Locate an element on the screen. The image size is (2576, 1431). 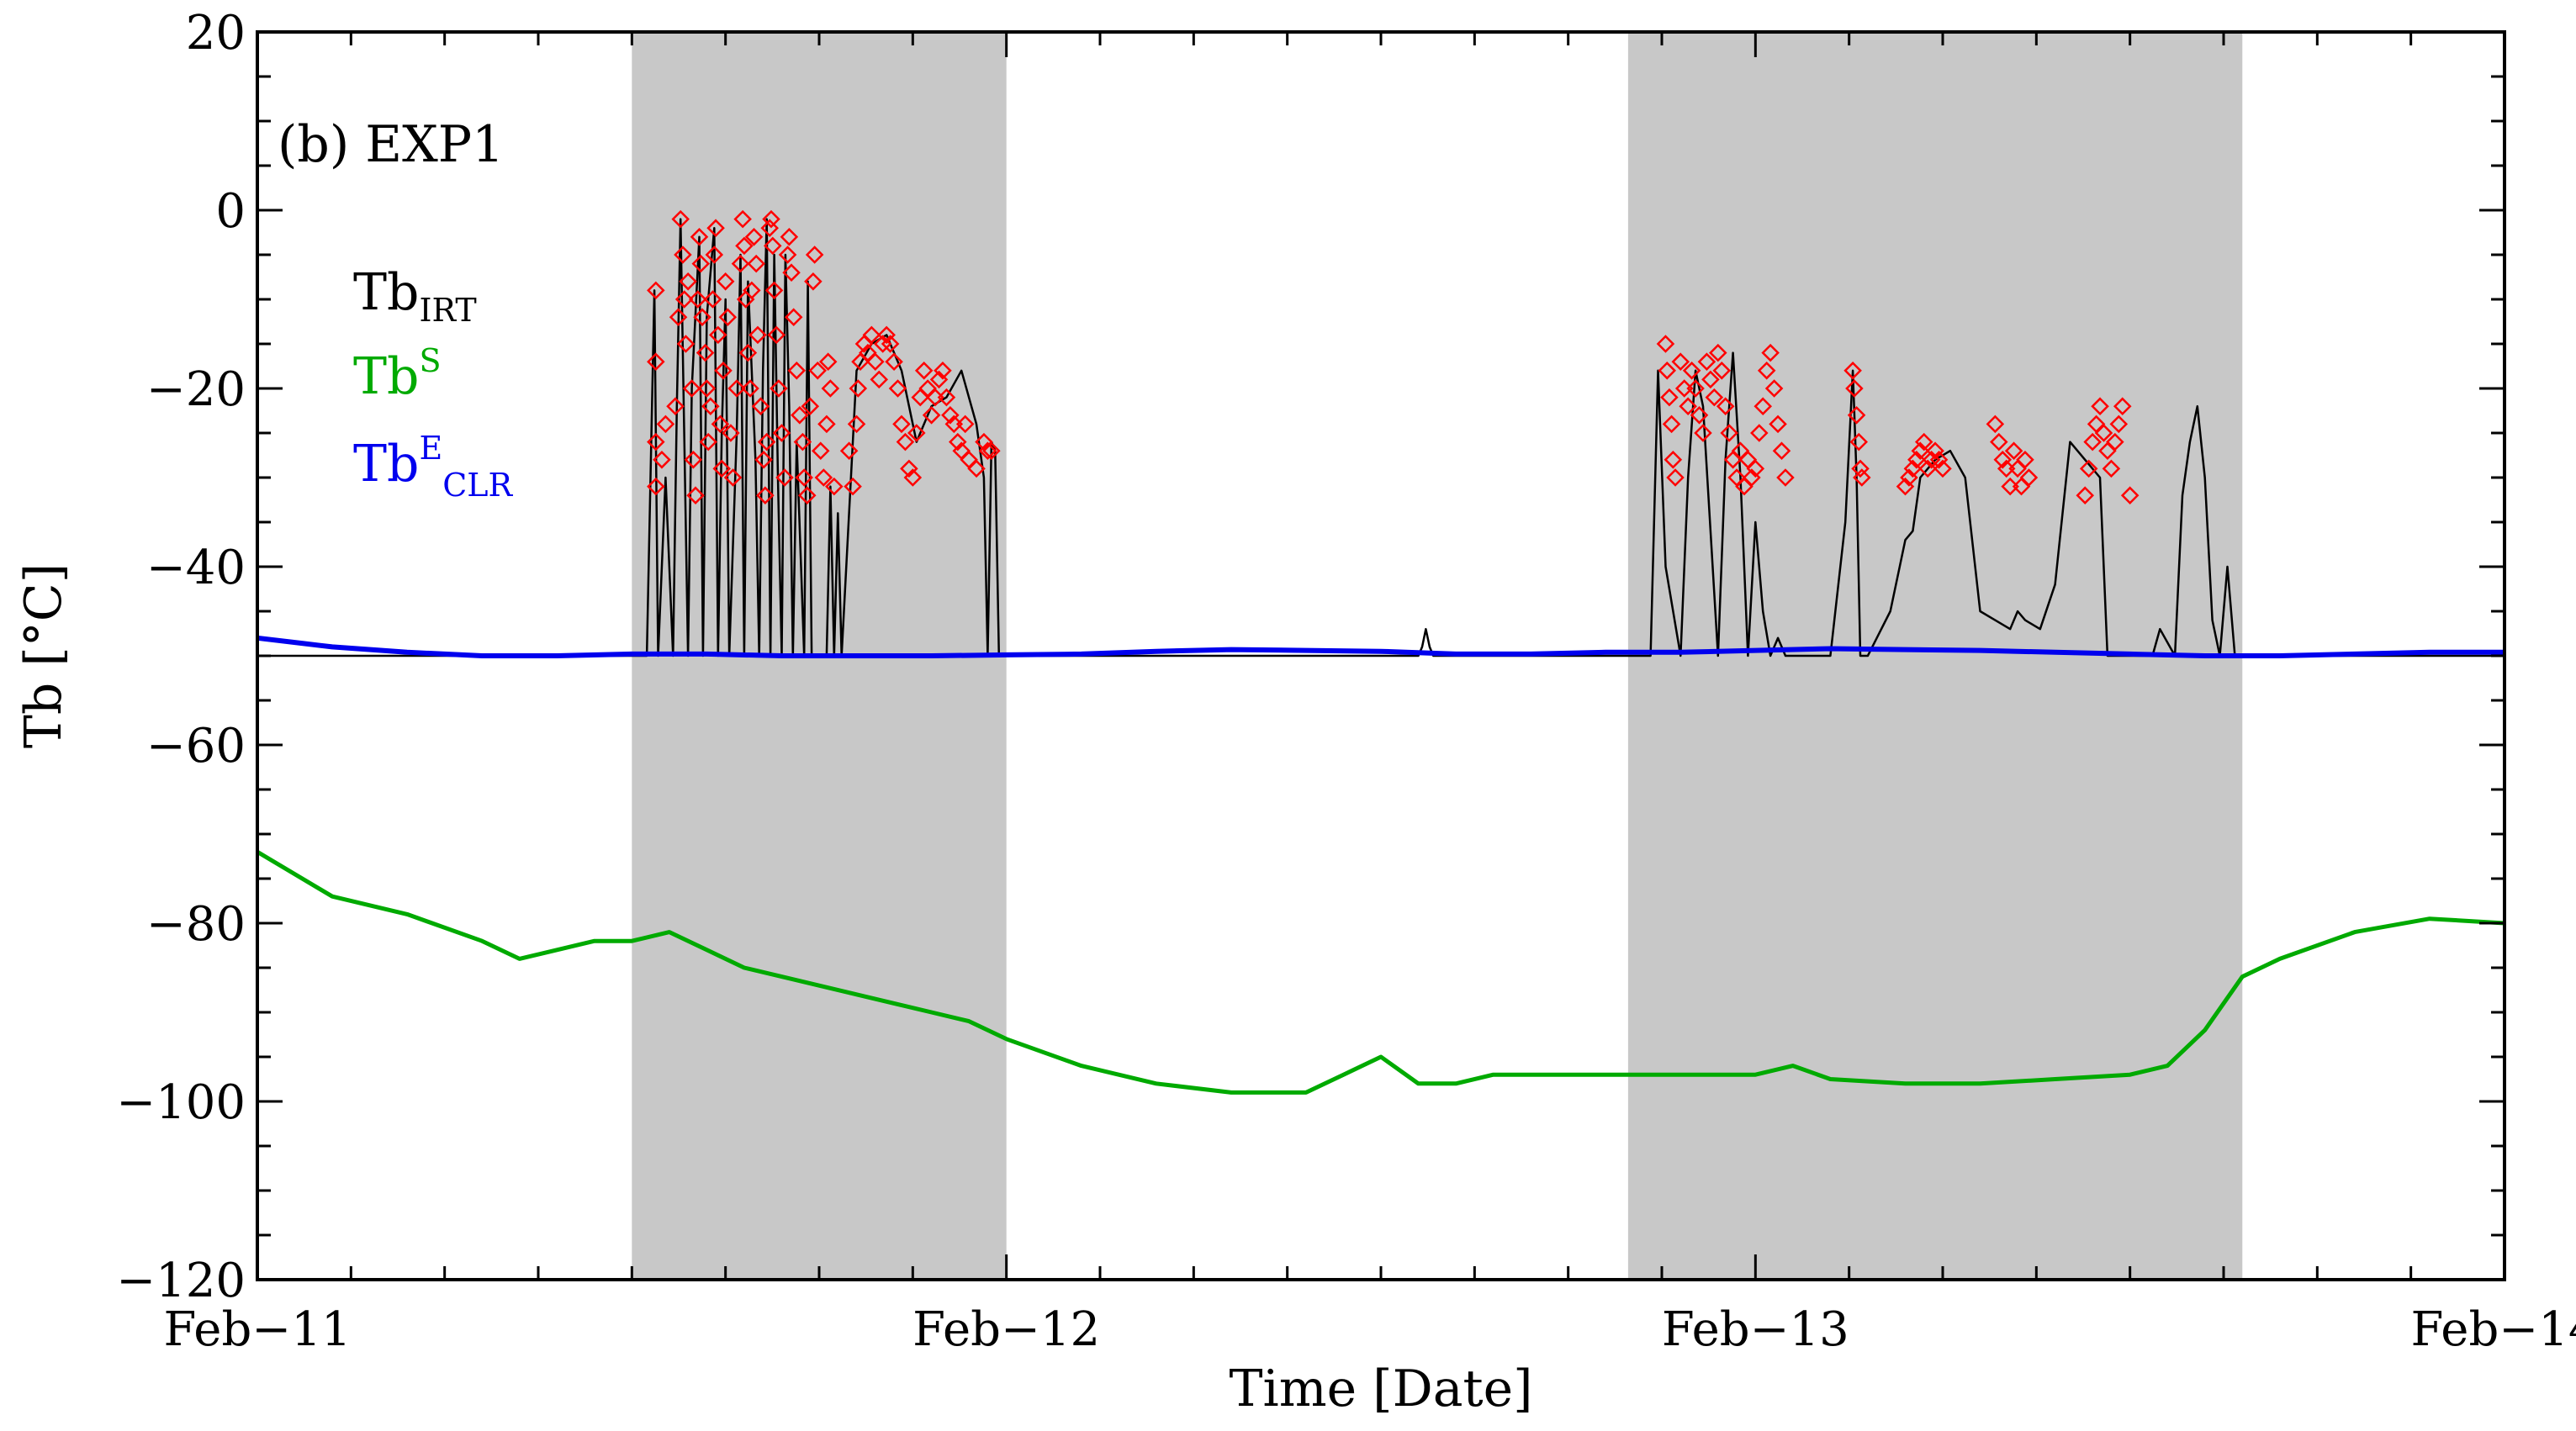
y-tick-label: 20 is located at coordinates (216, 33).